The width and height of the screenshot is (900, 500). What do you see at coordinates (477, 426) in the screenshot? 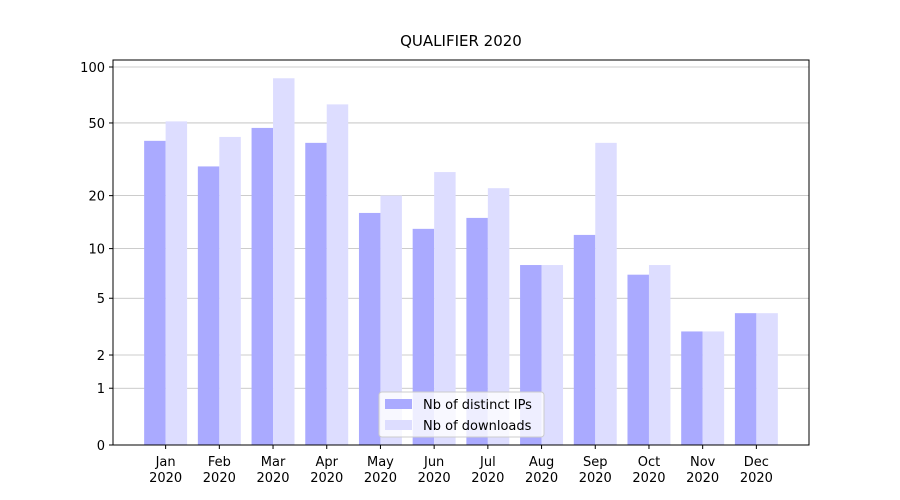
I see `legend-label: Nb of downloads` at bounding box center [477, 426].